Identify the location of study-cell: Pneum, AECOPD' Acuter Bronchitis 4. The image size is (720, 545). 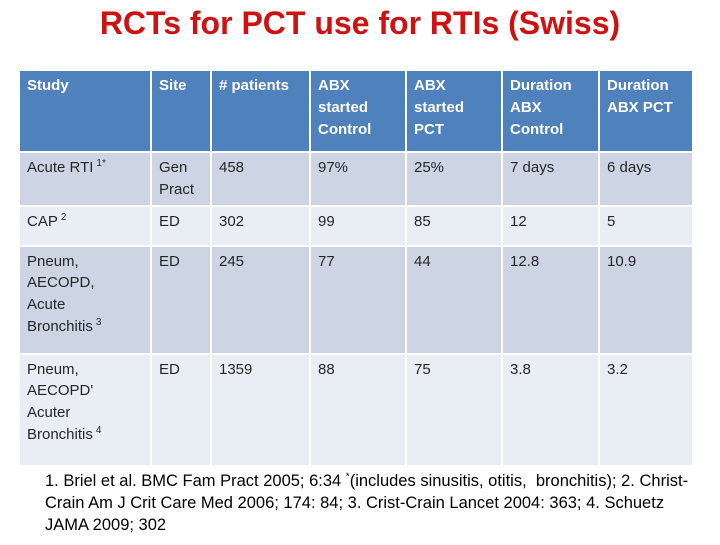
(85, 409).